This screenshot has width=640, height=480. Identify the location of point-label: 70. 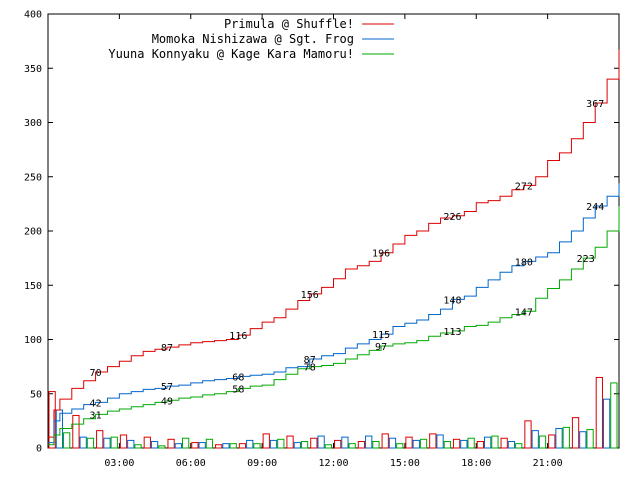
(96, 373).